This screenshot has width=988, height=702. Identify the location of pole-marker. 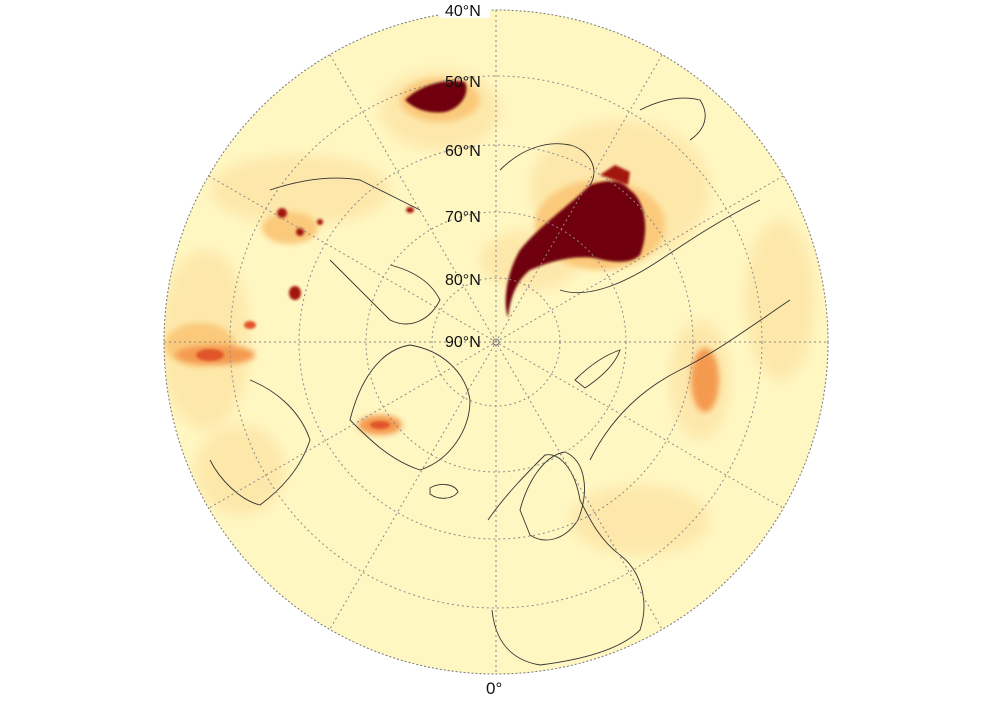
(496, 342).